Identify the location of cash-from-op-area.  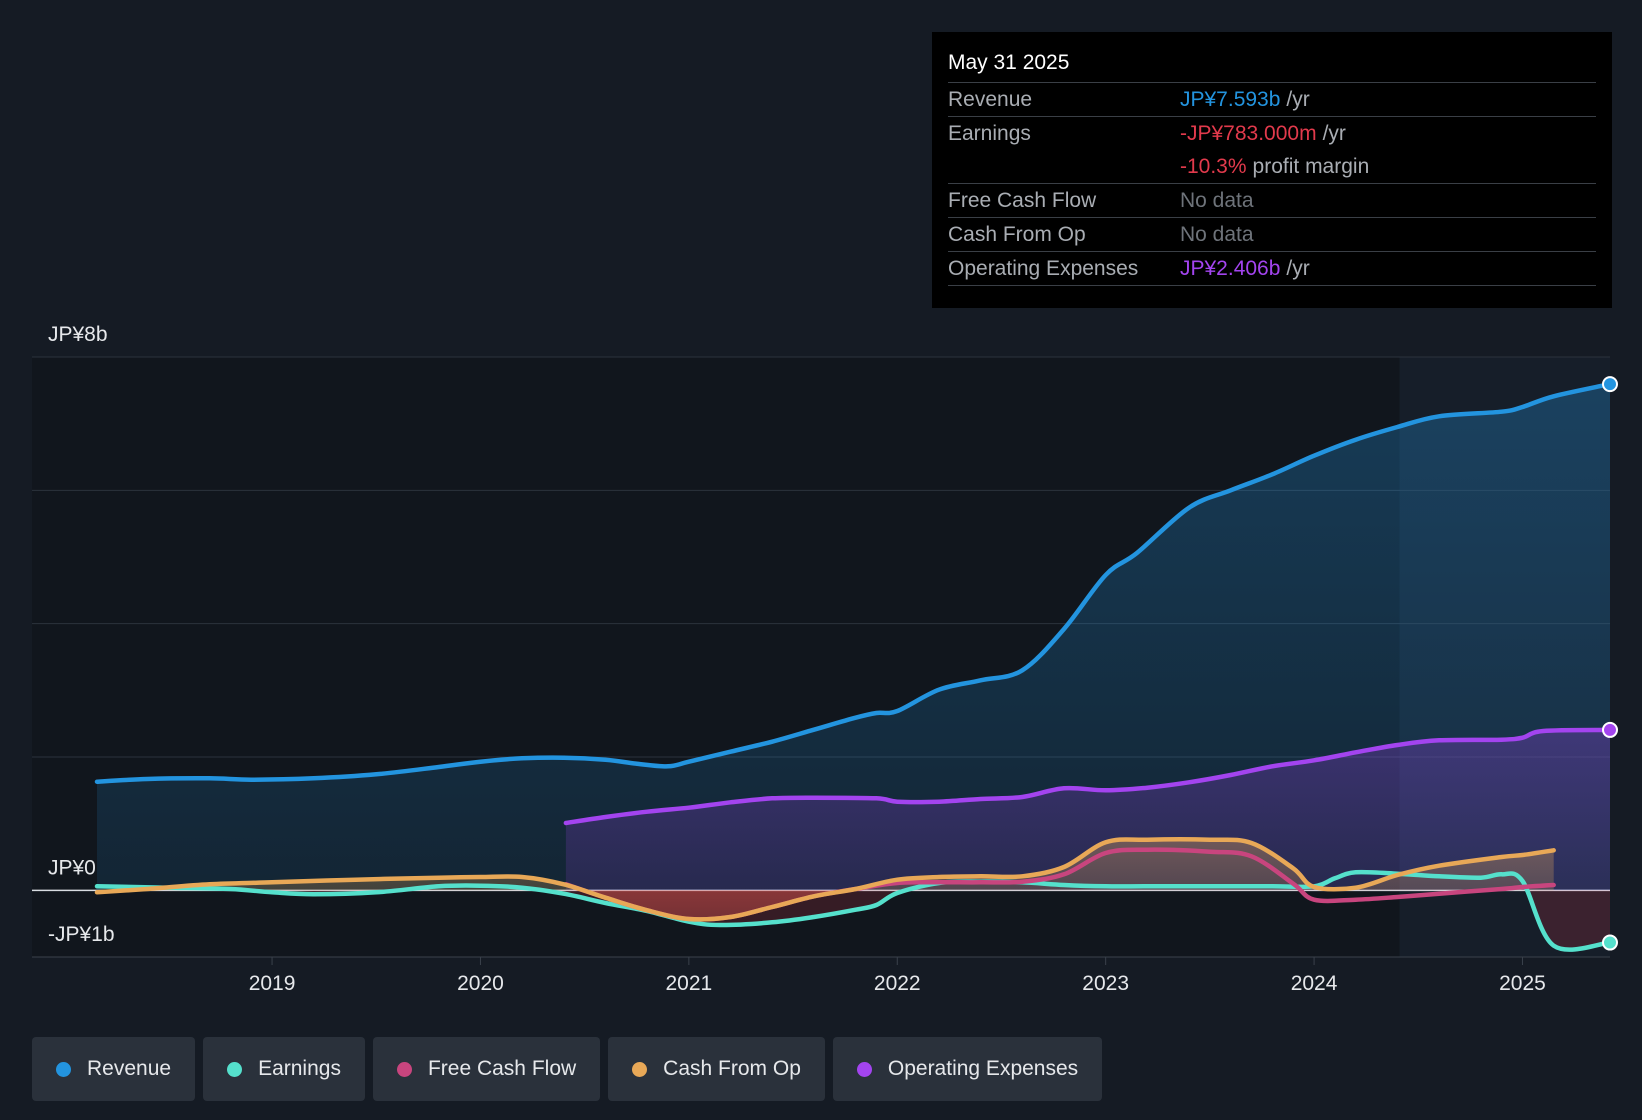
(825, 879).